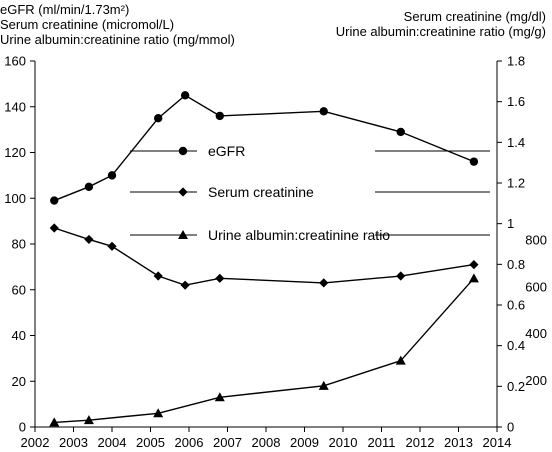  I want to click on right-tick-label-creatinine: 1.8, so click(516, 61).